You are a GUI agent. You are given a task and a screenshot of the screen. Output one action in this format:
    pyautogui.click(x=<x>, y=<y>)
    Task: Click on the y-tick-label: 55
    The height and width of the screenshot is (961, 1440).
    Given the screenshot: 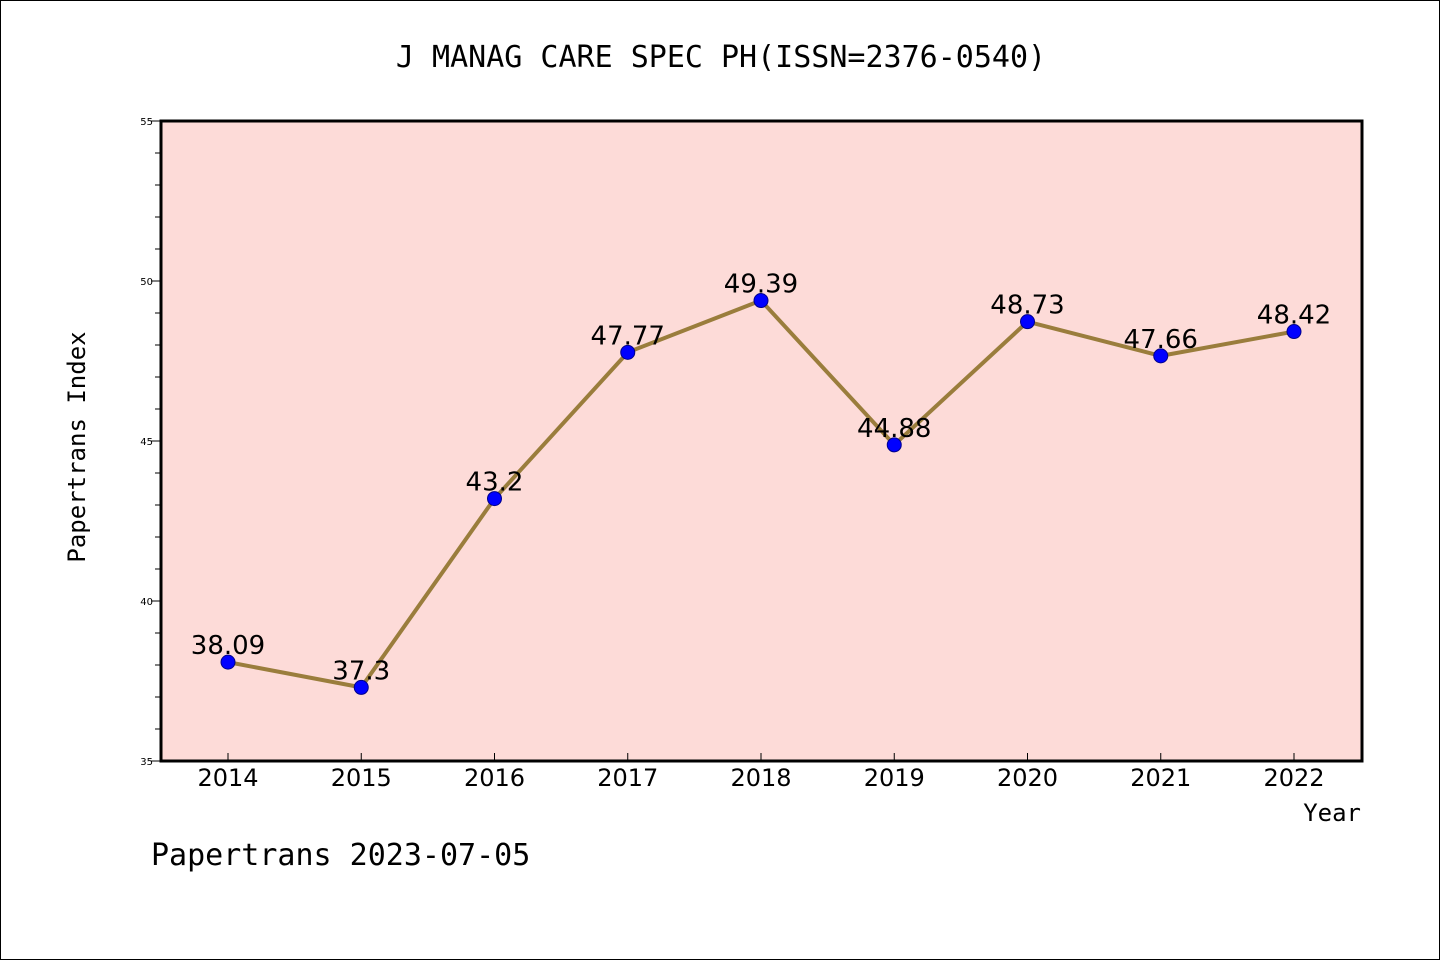 What is the action you would take?
    pyautogui.click(x=146, y=122)
    